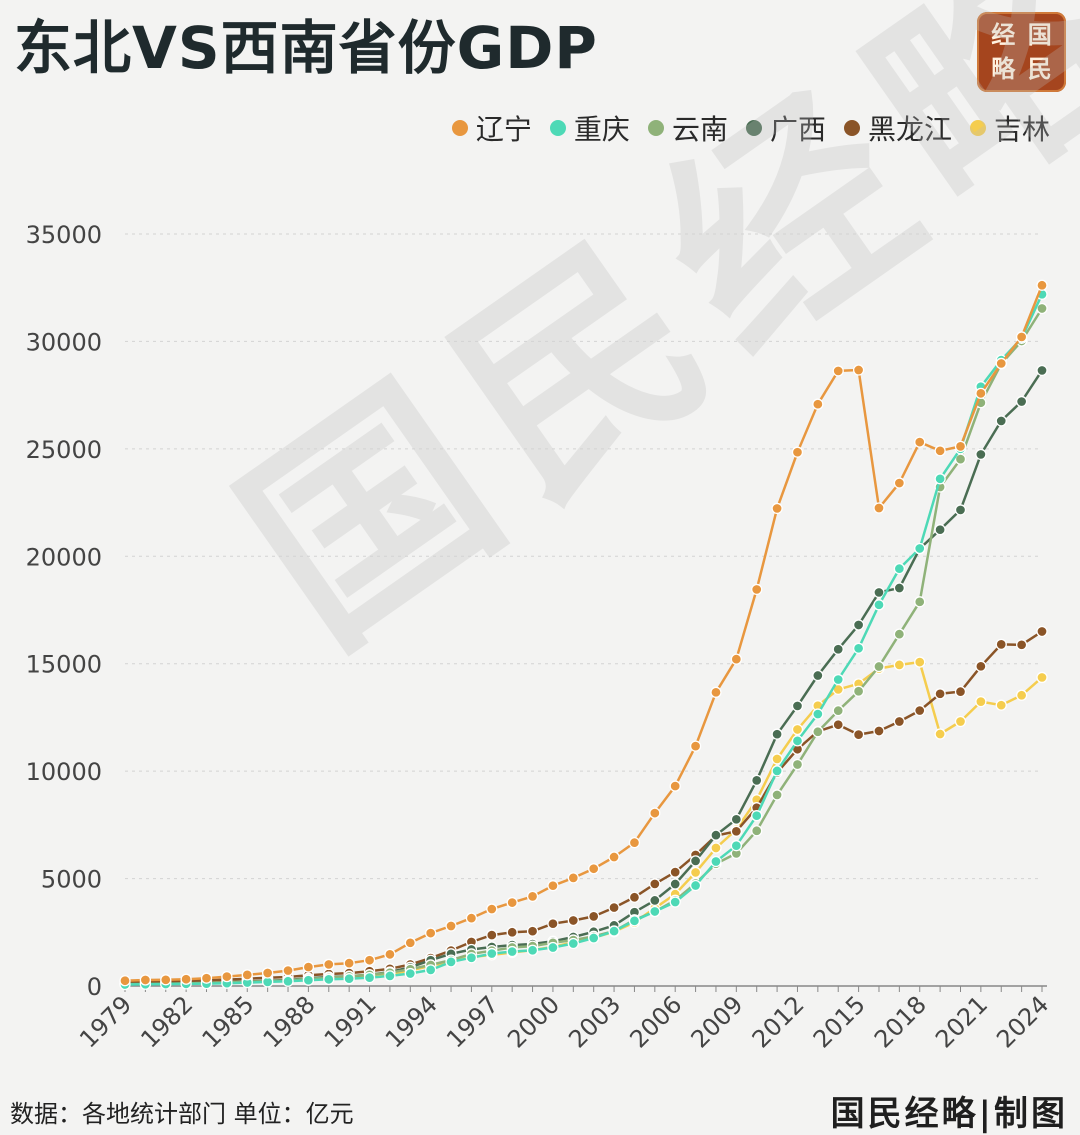 The image size is (1080, 1135). Describe the element at coordinates (94, 987) in the screenshot. I see `y-tick-label: 0` at that location.